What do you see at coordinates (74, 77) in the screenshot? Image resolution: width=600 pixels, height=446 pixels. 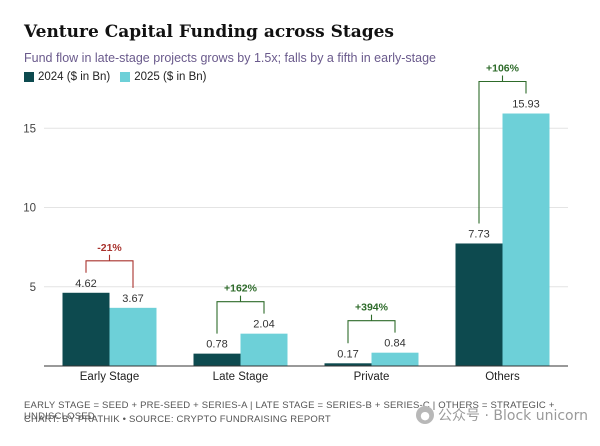 I see `legend-label-2024: 2024 ($ in Bn)` at bounding box center [74, 77].